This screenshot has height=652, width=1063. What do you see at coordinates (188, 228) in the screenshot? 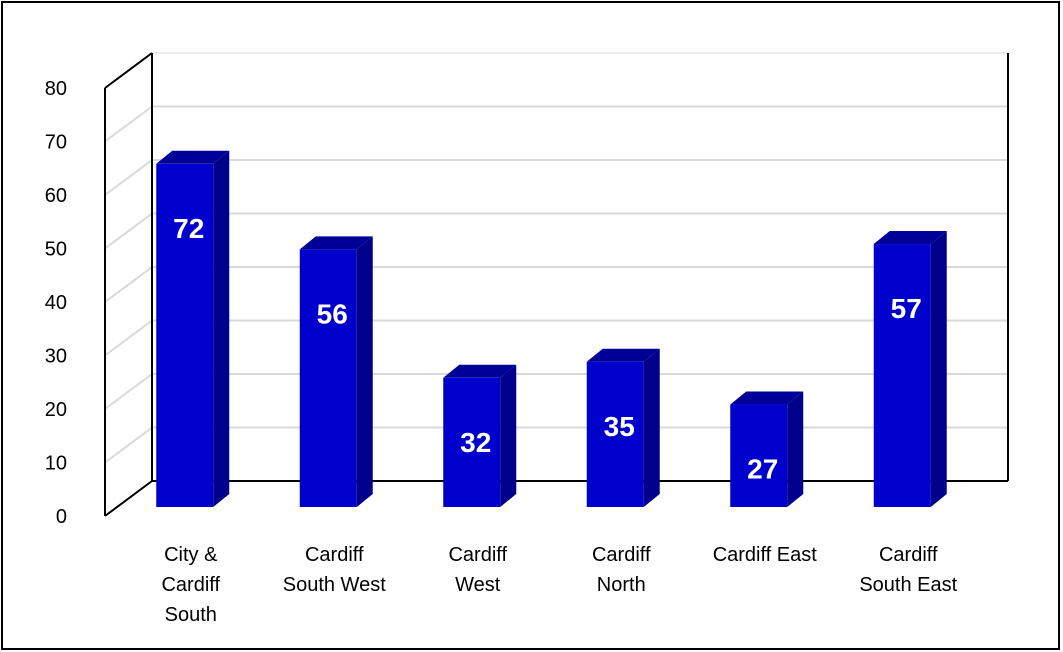
I see `data-label: 72` at bounding box center [188, 228].